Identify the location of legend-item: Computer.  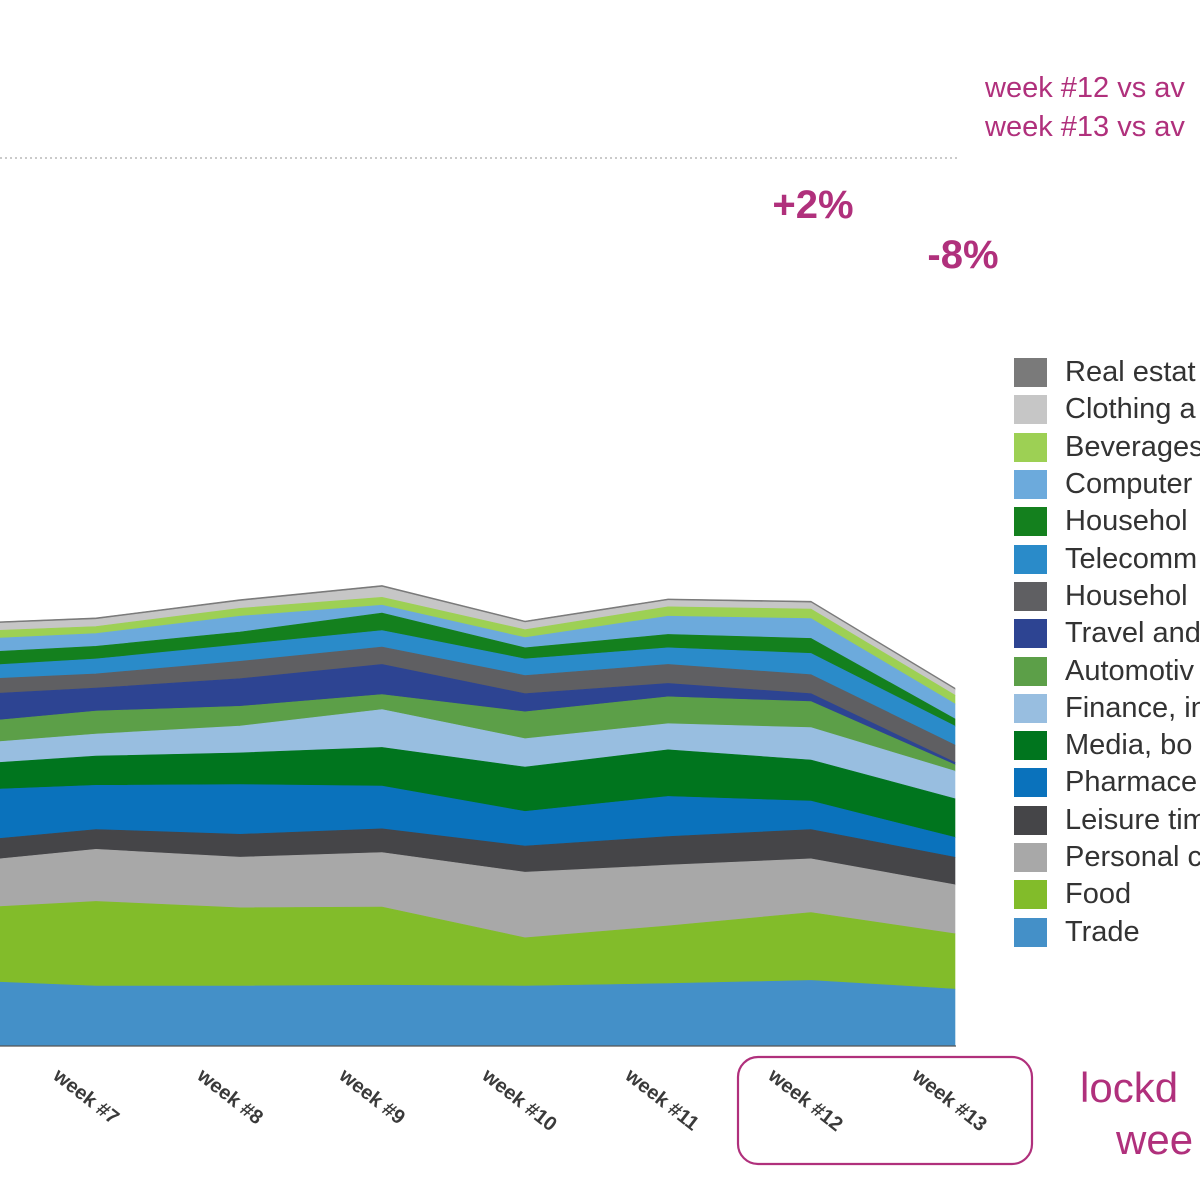
(1107, 484).